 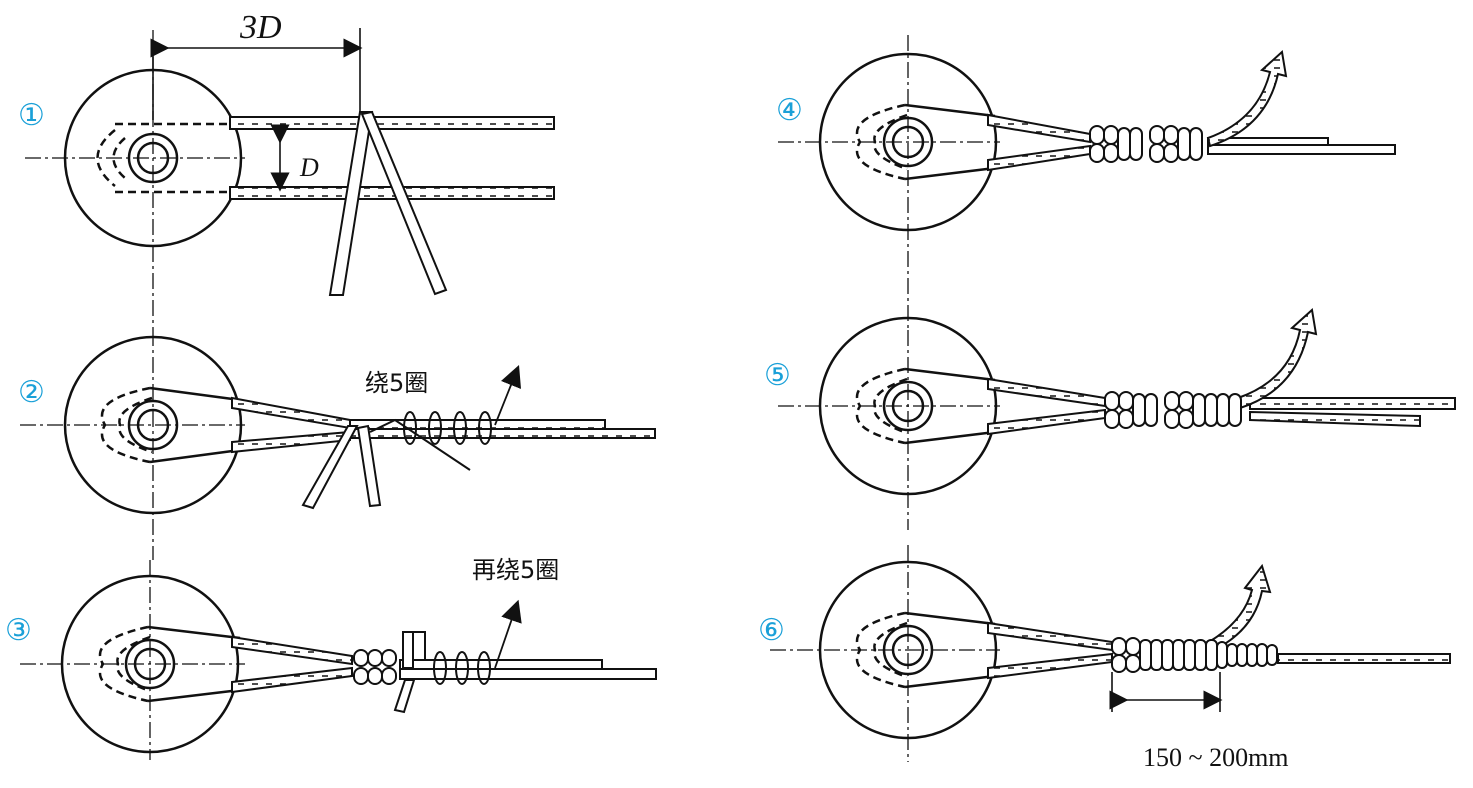 I want to click on step-3: ③ 再绕5圈, so click(x=331, y=658).